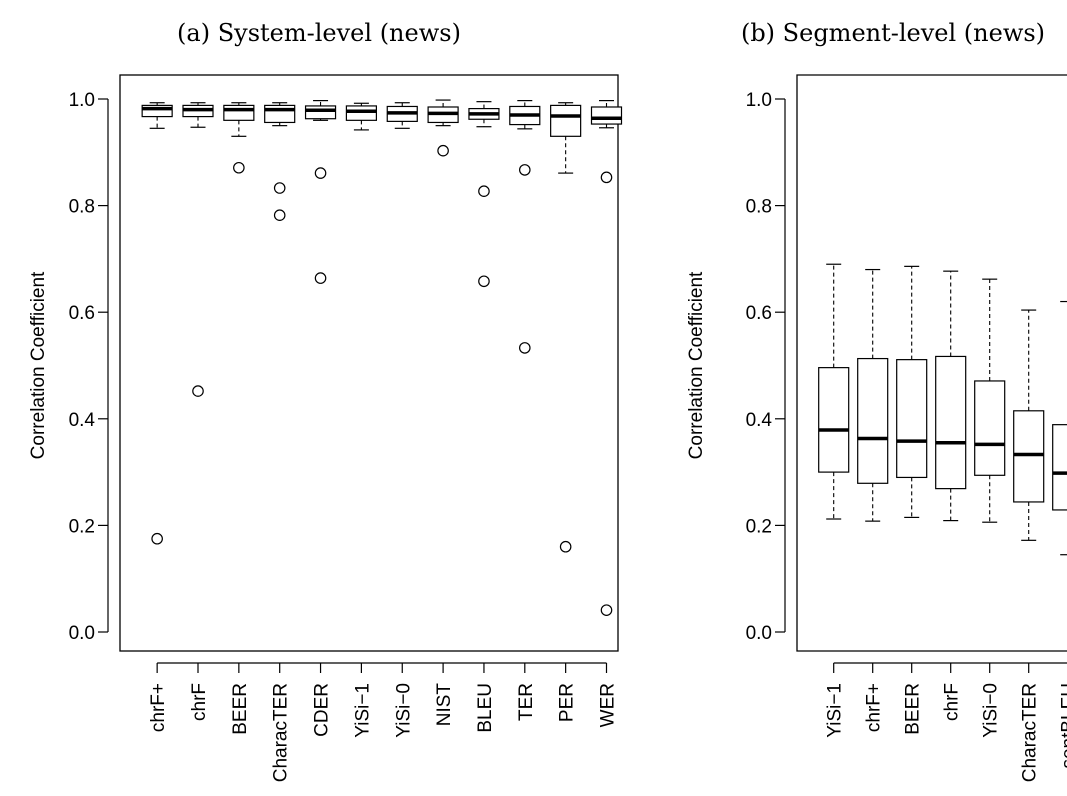 The image size is (1067, 796). I want to click on x-tick-label: BLEU, so click(485, 708).